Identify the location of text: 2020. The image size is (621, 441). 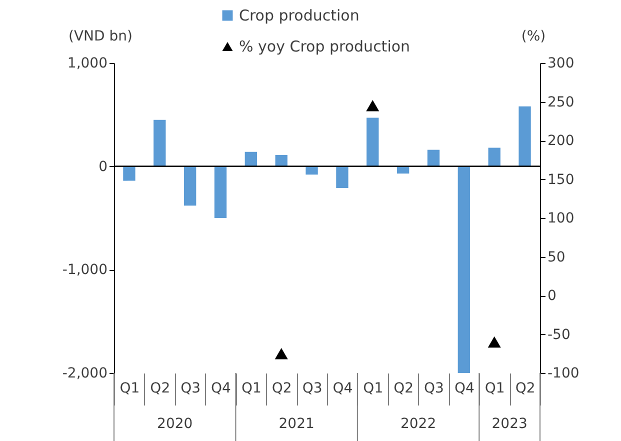
(175, 424).